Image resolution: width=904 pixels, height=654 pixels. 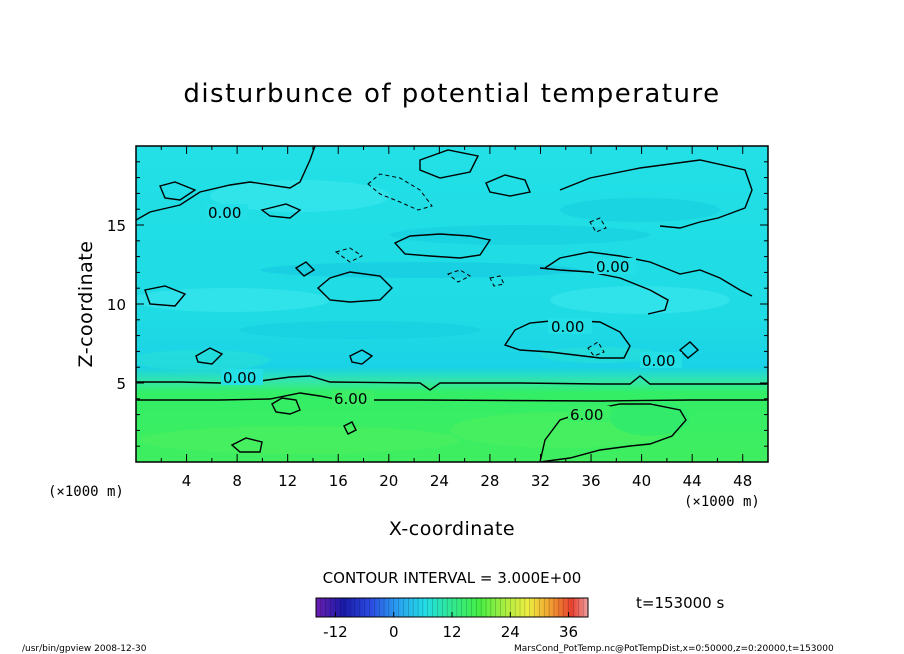 What do you see at coordinates (239, 378) in the screenshot?
I see `contour-label-5: 0.00` at bounding box center [239, 378].